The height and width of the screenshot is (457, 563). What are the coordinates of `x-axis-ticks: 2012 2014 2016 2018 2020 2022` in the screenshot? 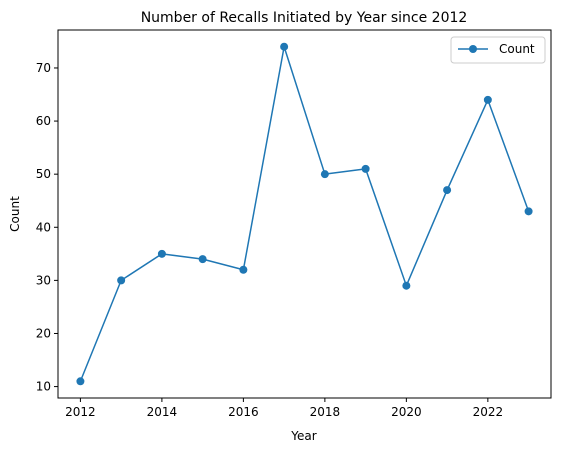 It's located at (284, 408).